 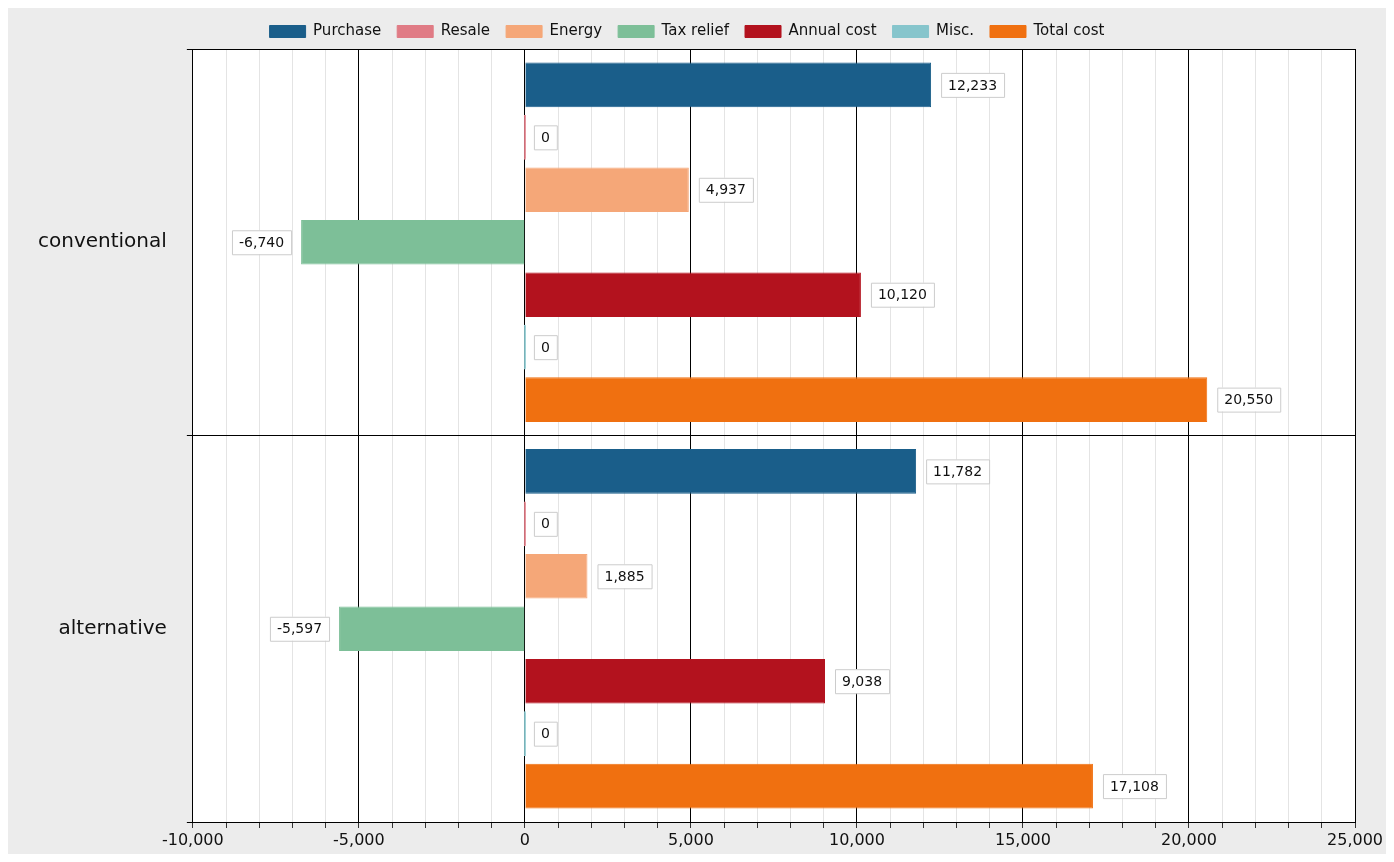 What do you see at coordinates (299, 628) in the screenshot?
I see `data-label: -5,597` at bounding box center [299, 628].